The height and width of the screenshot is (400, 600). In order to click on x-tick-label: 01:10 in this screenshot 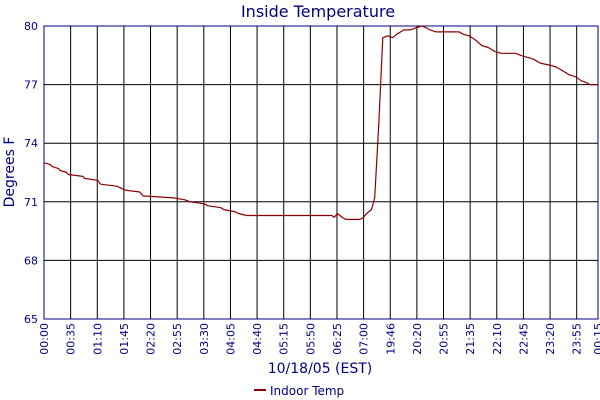, I will do `click(97, 339)`.